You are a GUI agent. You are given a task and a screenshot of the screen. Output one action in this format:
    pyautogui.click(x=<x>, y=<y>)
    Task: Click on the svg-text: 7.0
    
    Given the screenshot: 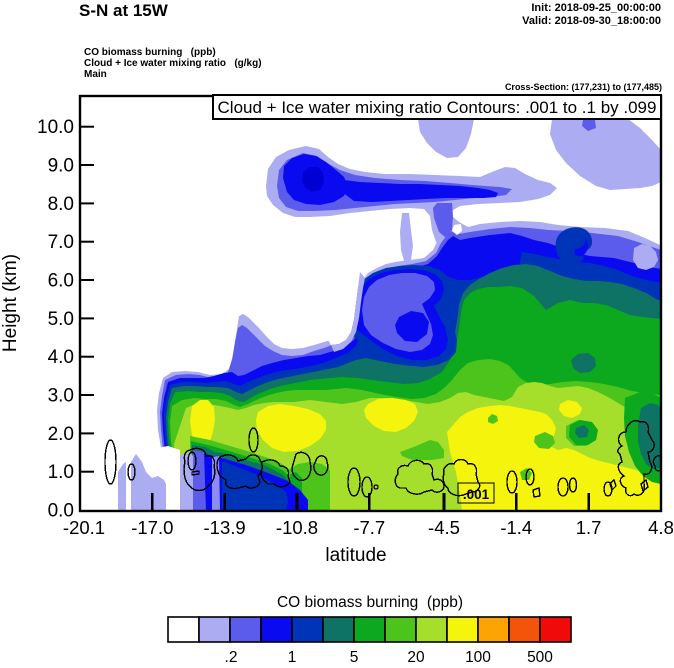 What is the action you would take?
    pyautogui.click(x=61, y=242)
    